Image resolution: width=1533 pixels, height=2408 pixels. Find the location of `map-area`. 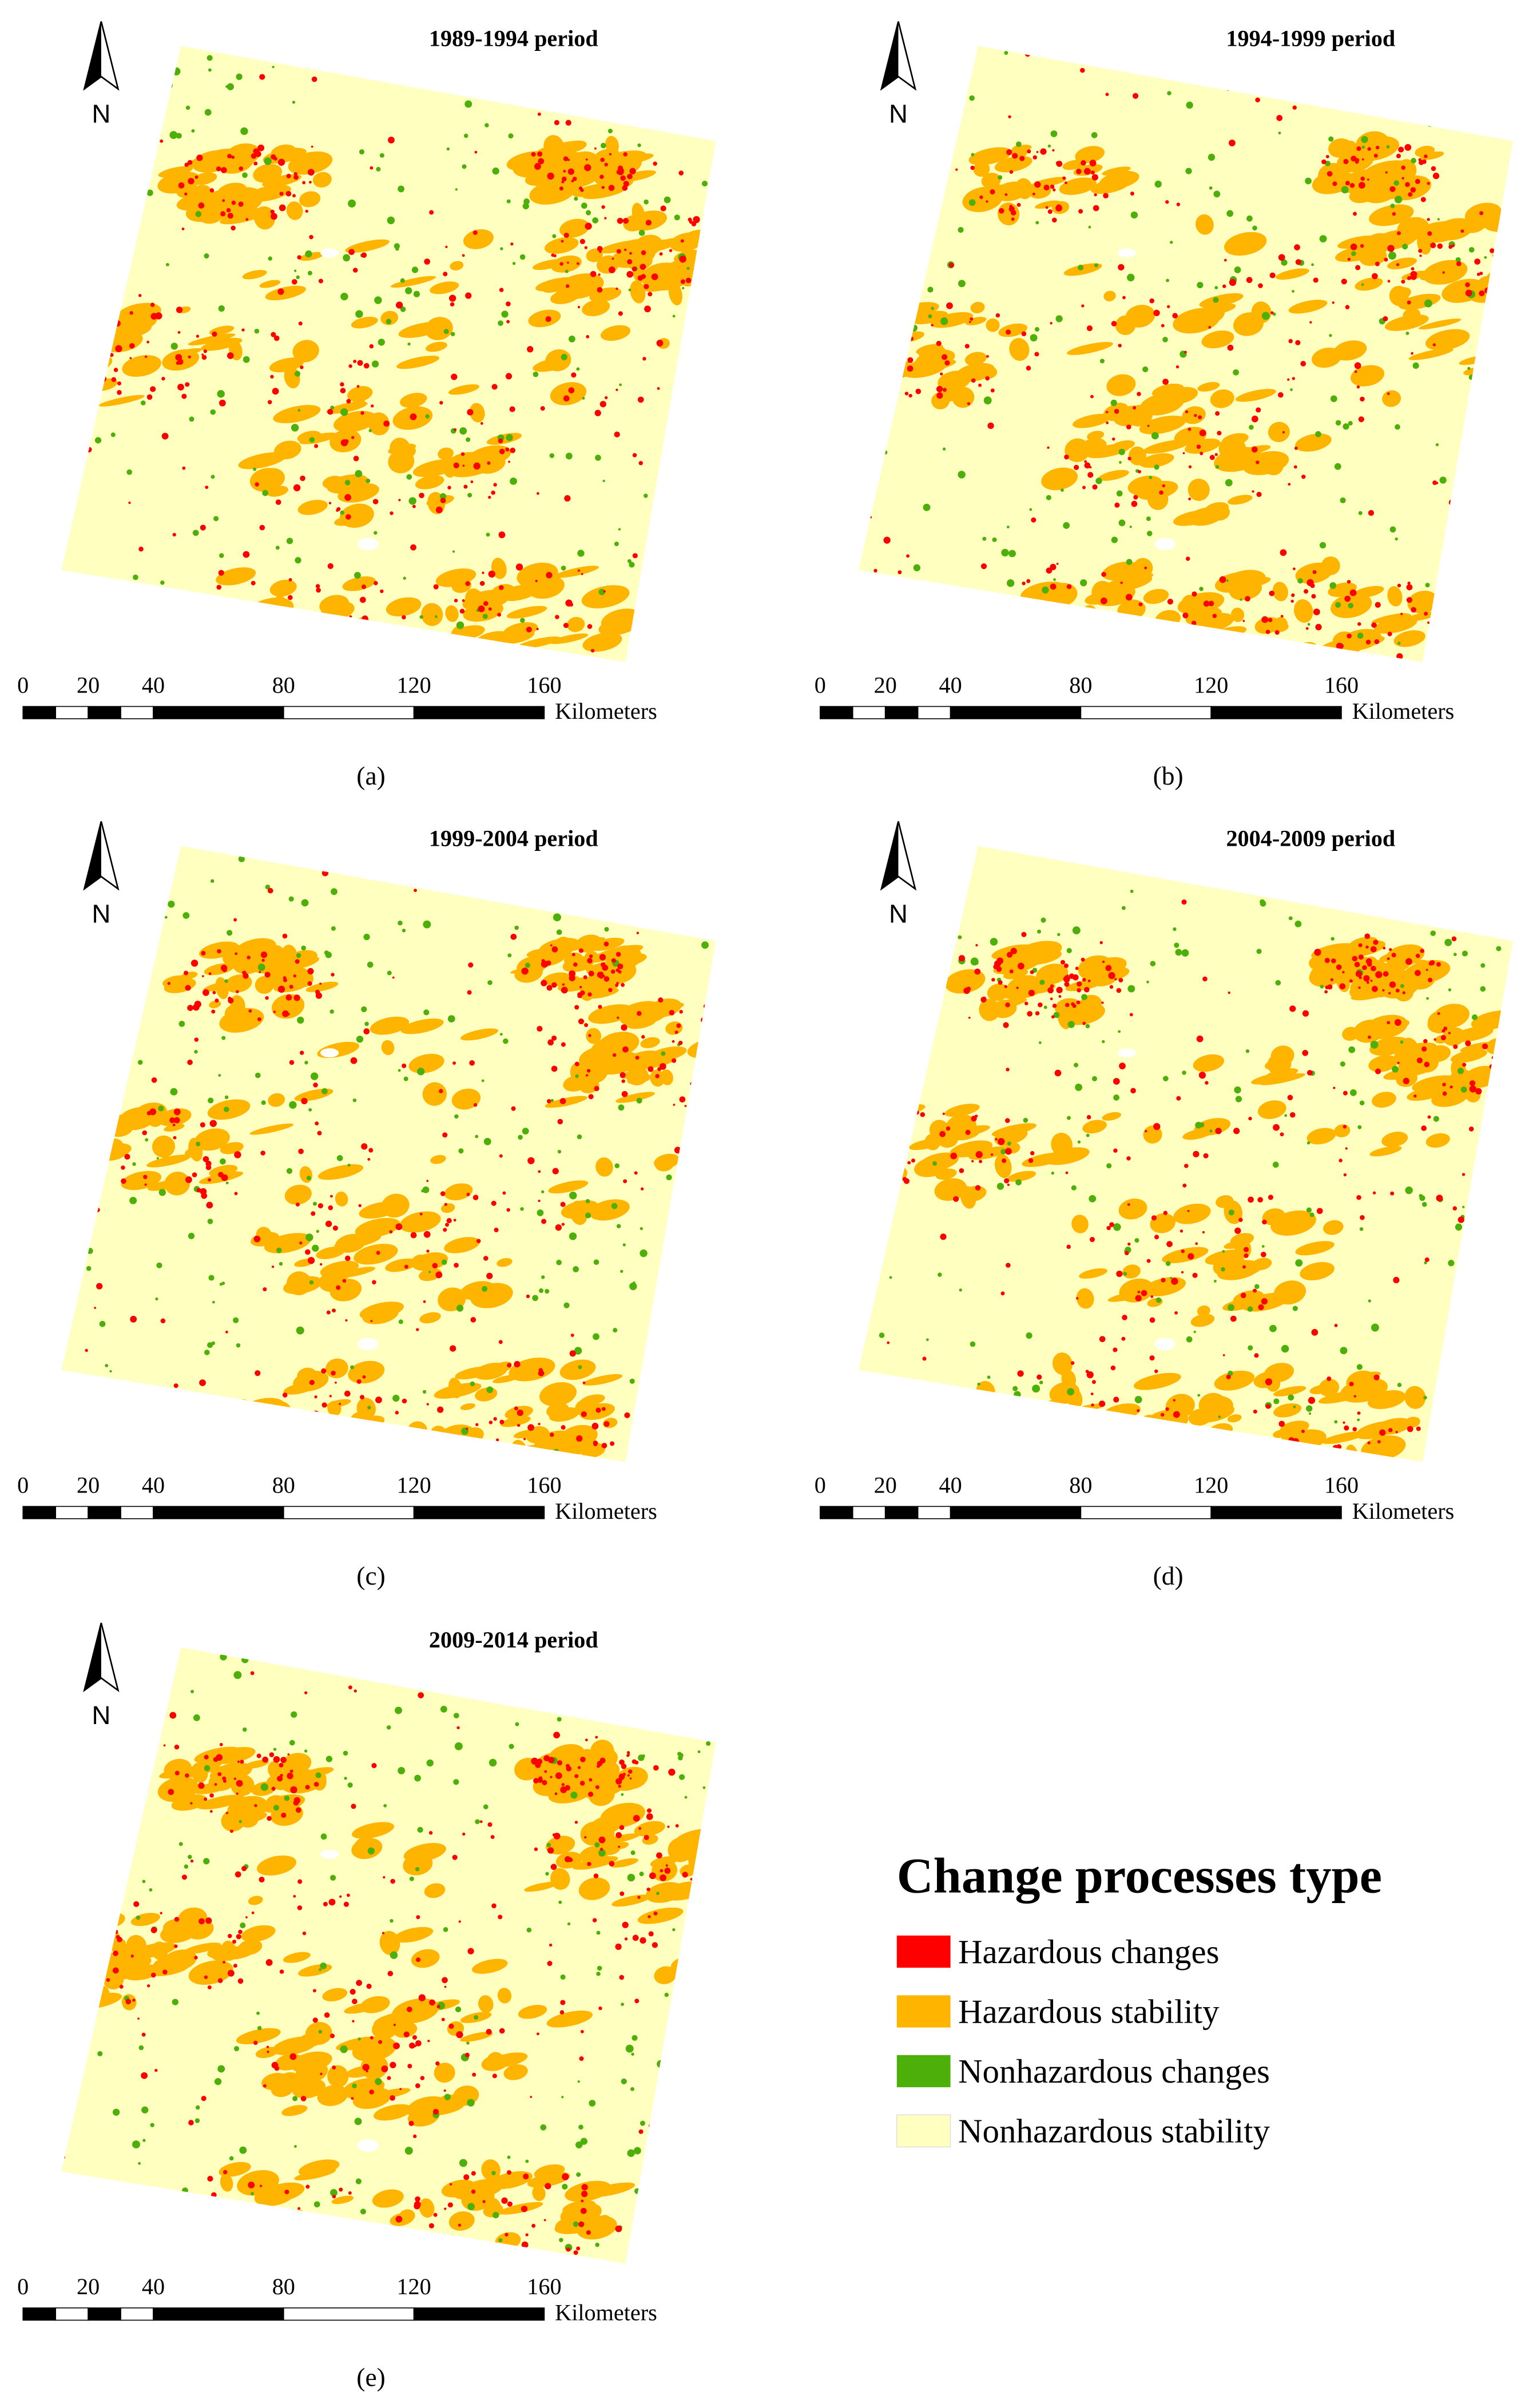

map-area is located at coordinates (1186, 1154).